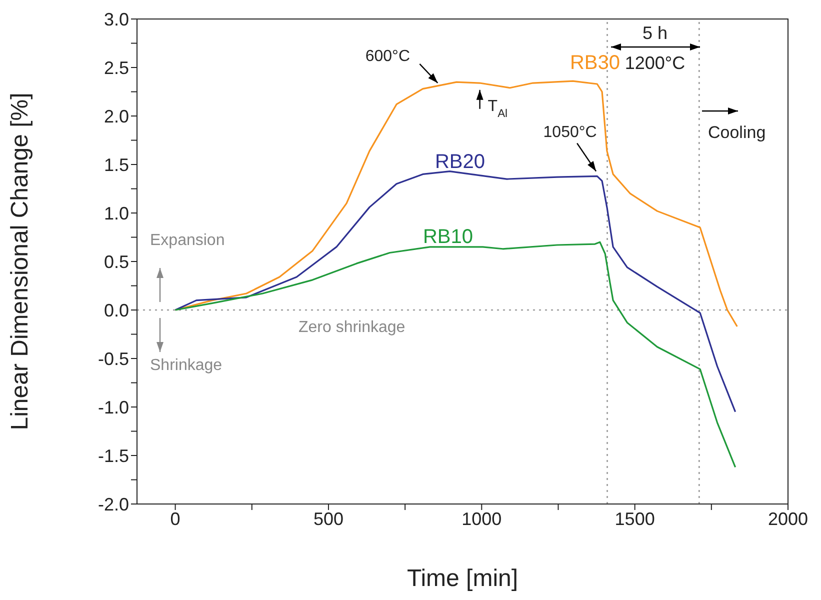 The width and height of the screenshot is (821, 600). What do you see at coordinates (116, 116) in the screenshot?
I see `y-tick-label: 2.0` at bounding box center [116, 116].